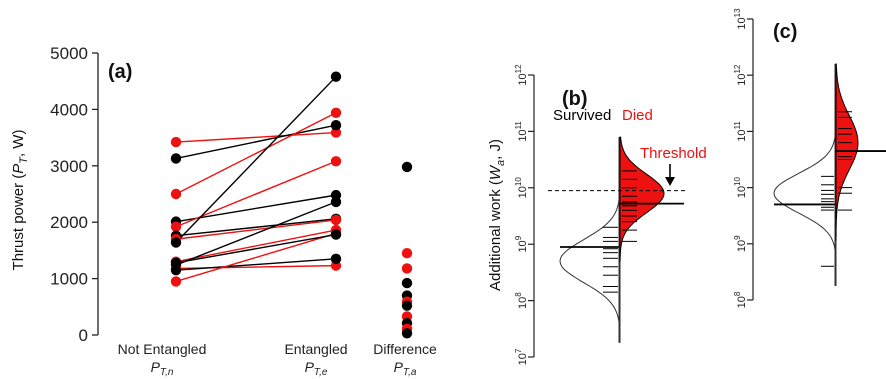 Image resolution: width=886 pixels, height=379 pixels. What do you see at coordinates (24, 160) in the screenshot?
I see `ylabel-subscript: T` at bounding box center [24, 160].